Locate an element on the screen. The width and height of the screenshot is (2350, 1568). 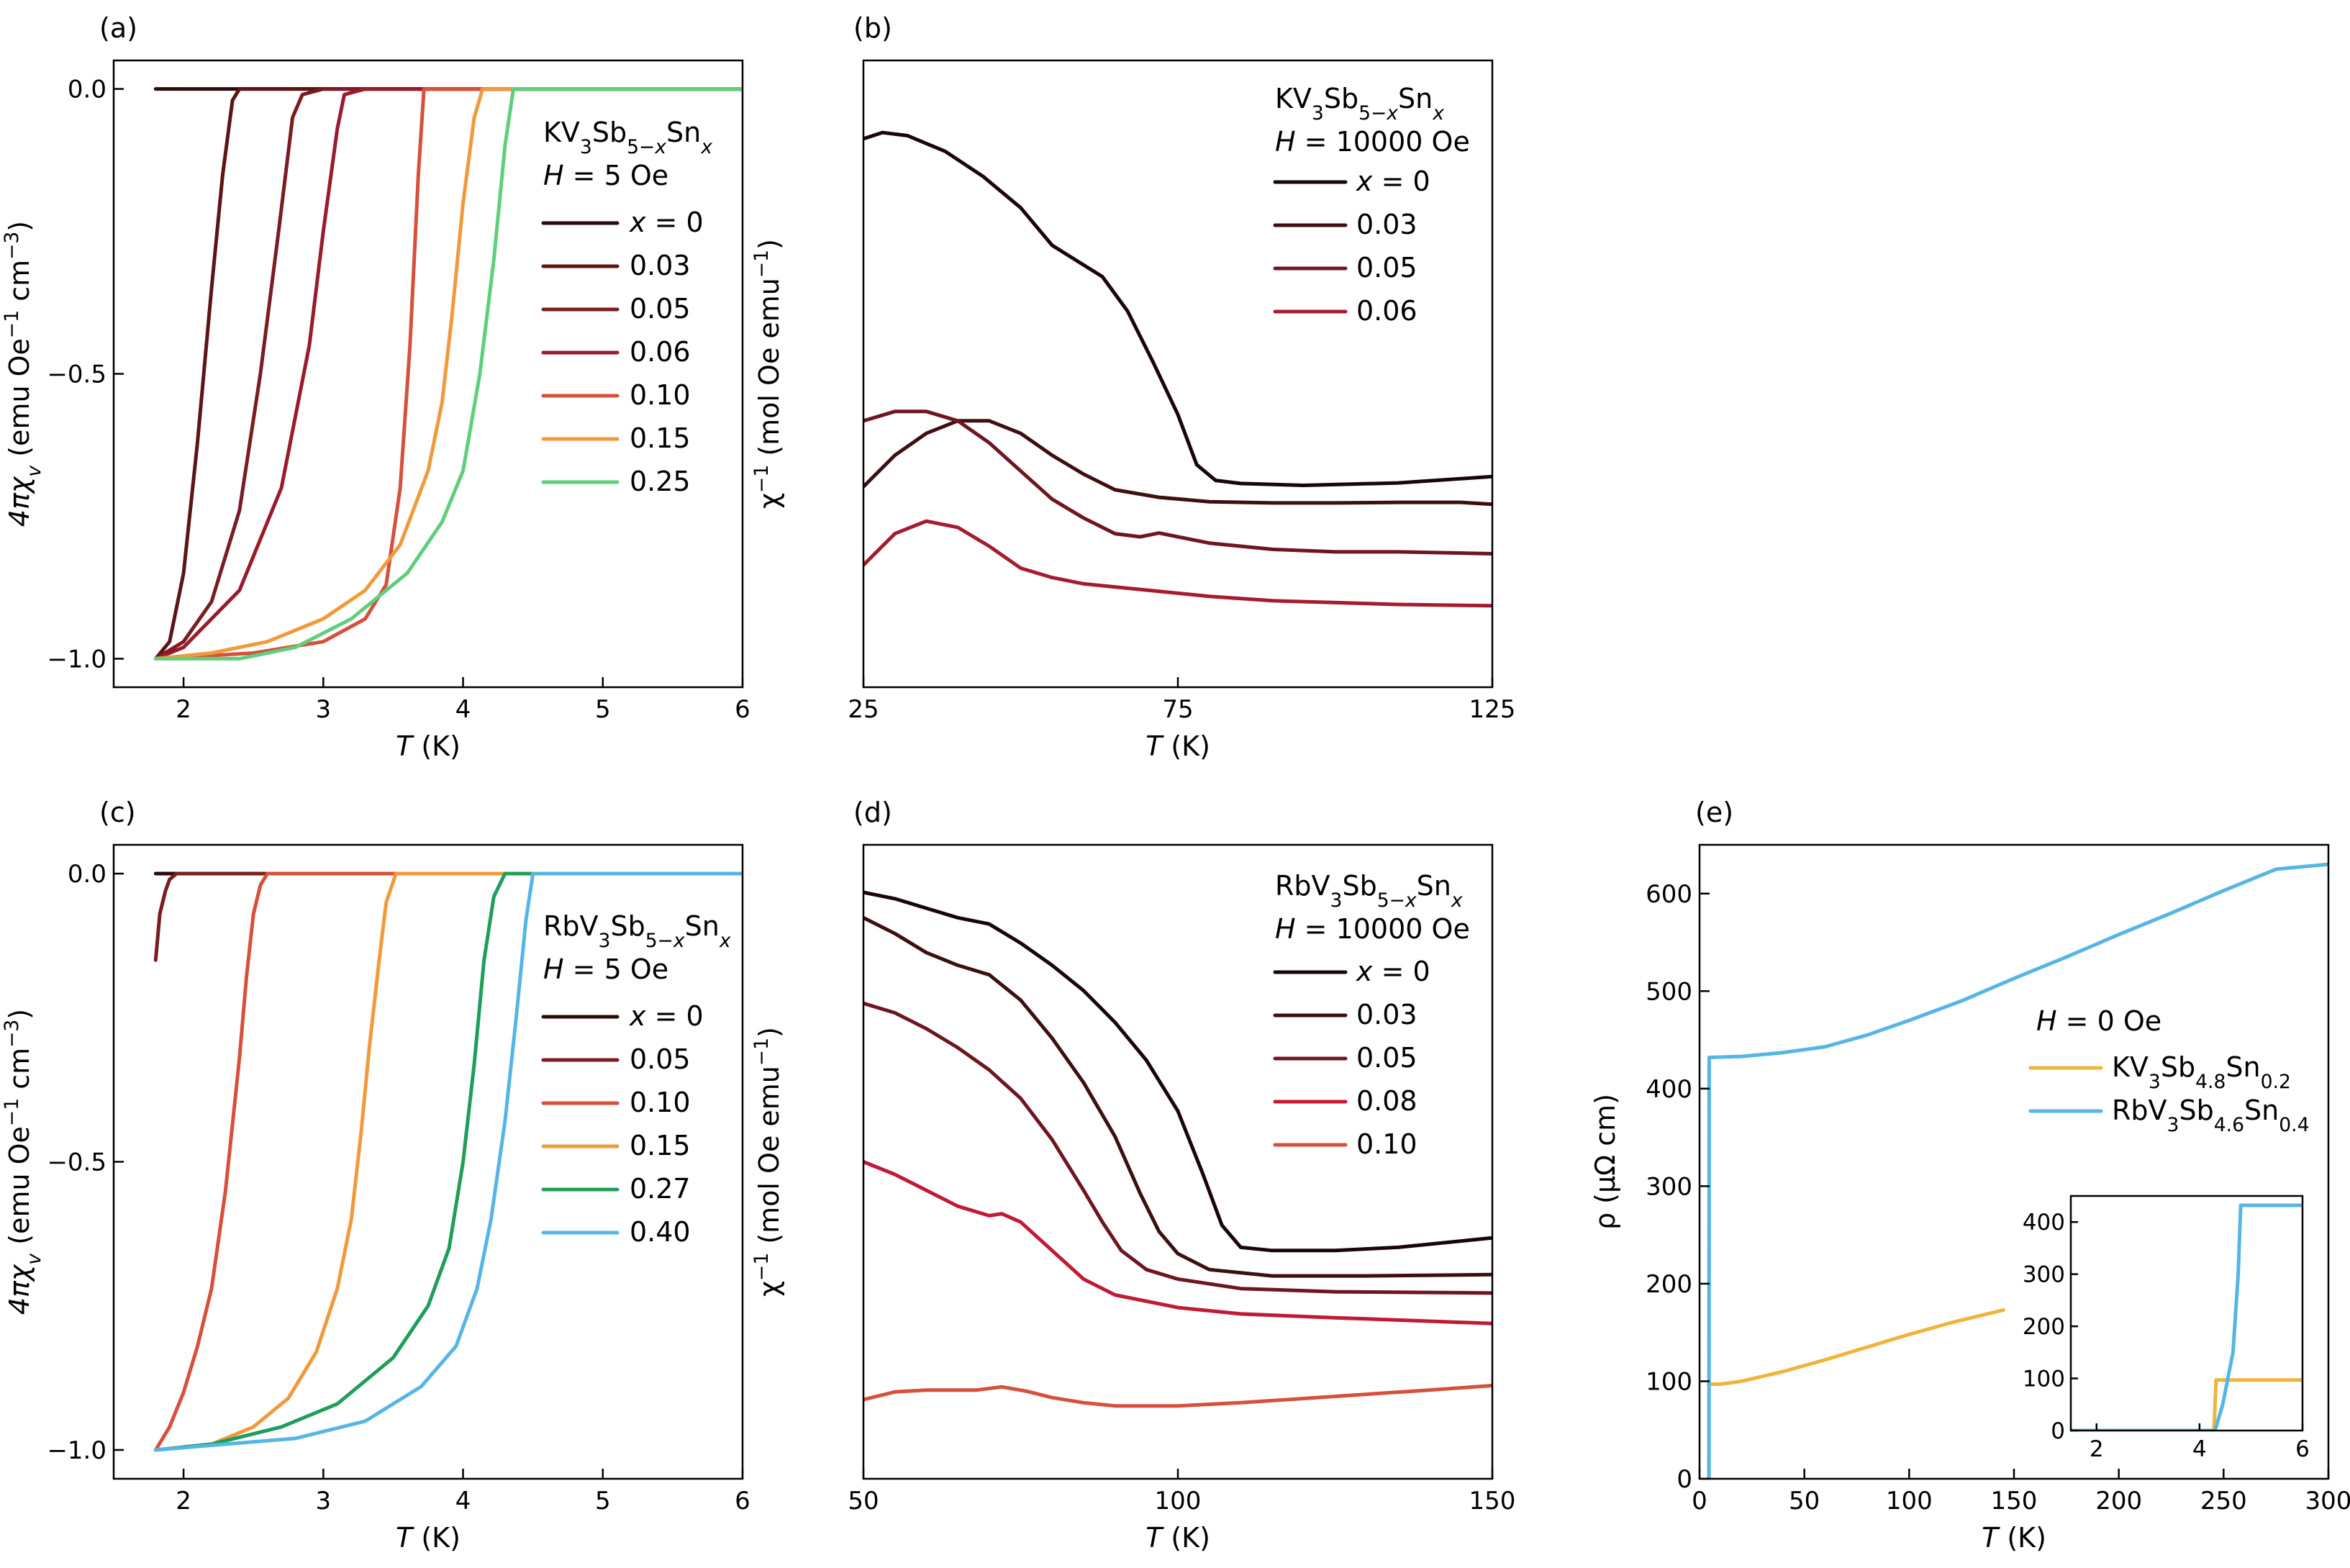
x-tick-label: 100 is located at coordinates (1178, 1501).